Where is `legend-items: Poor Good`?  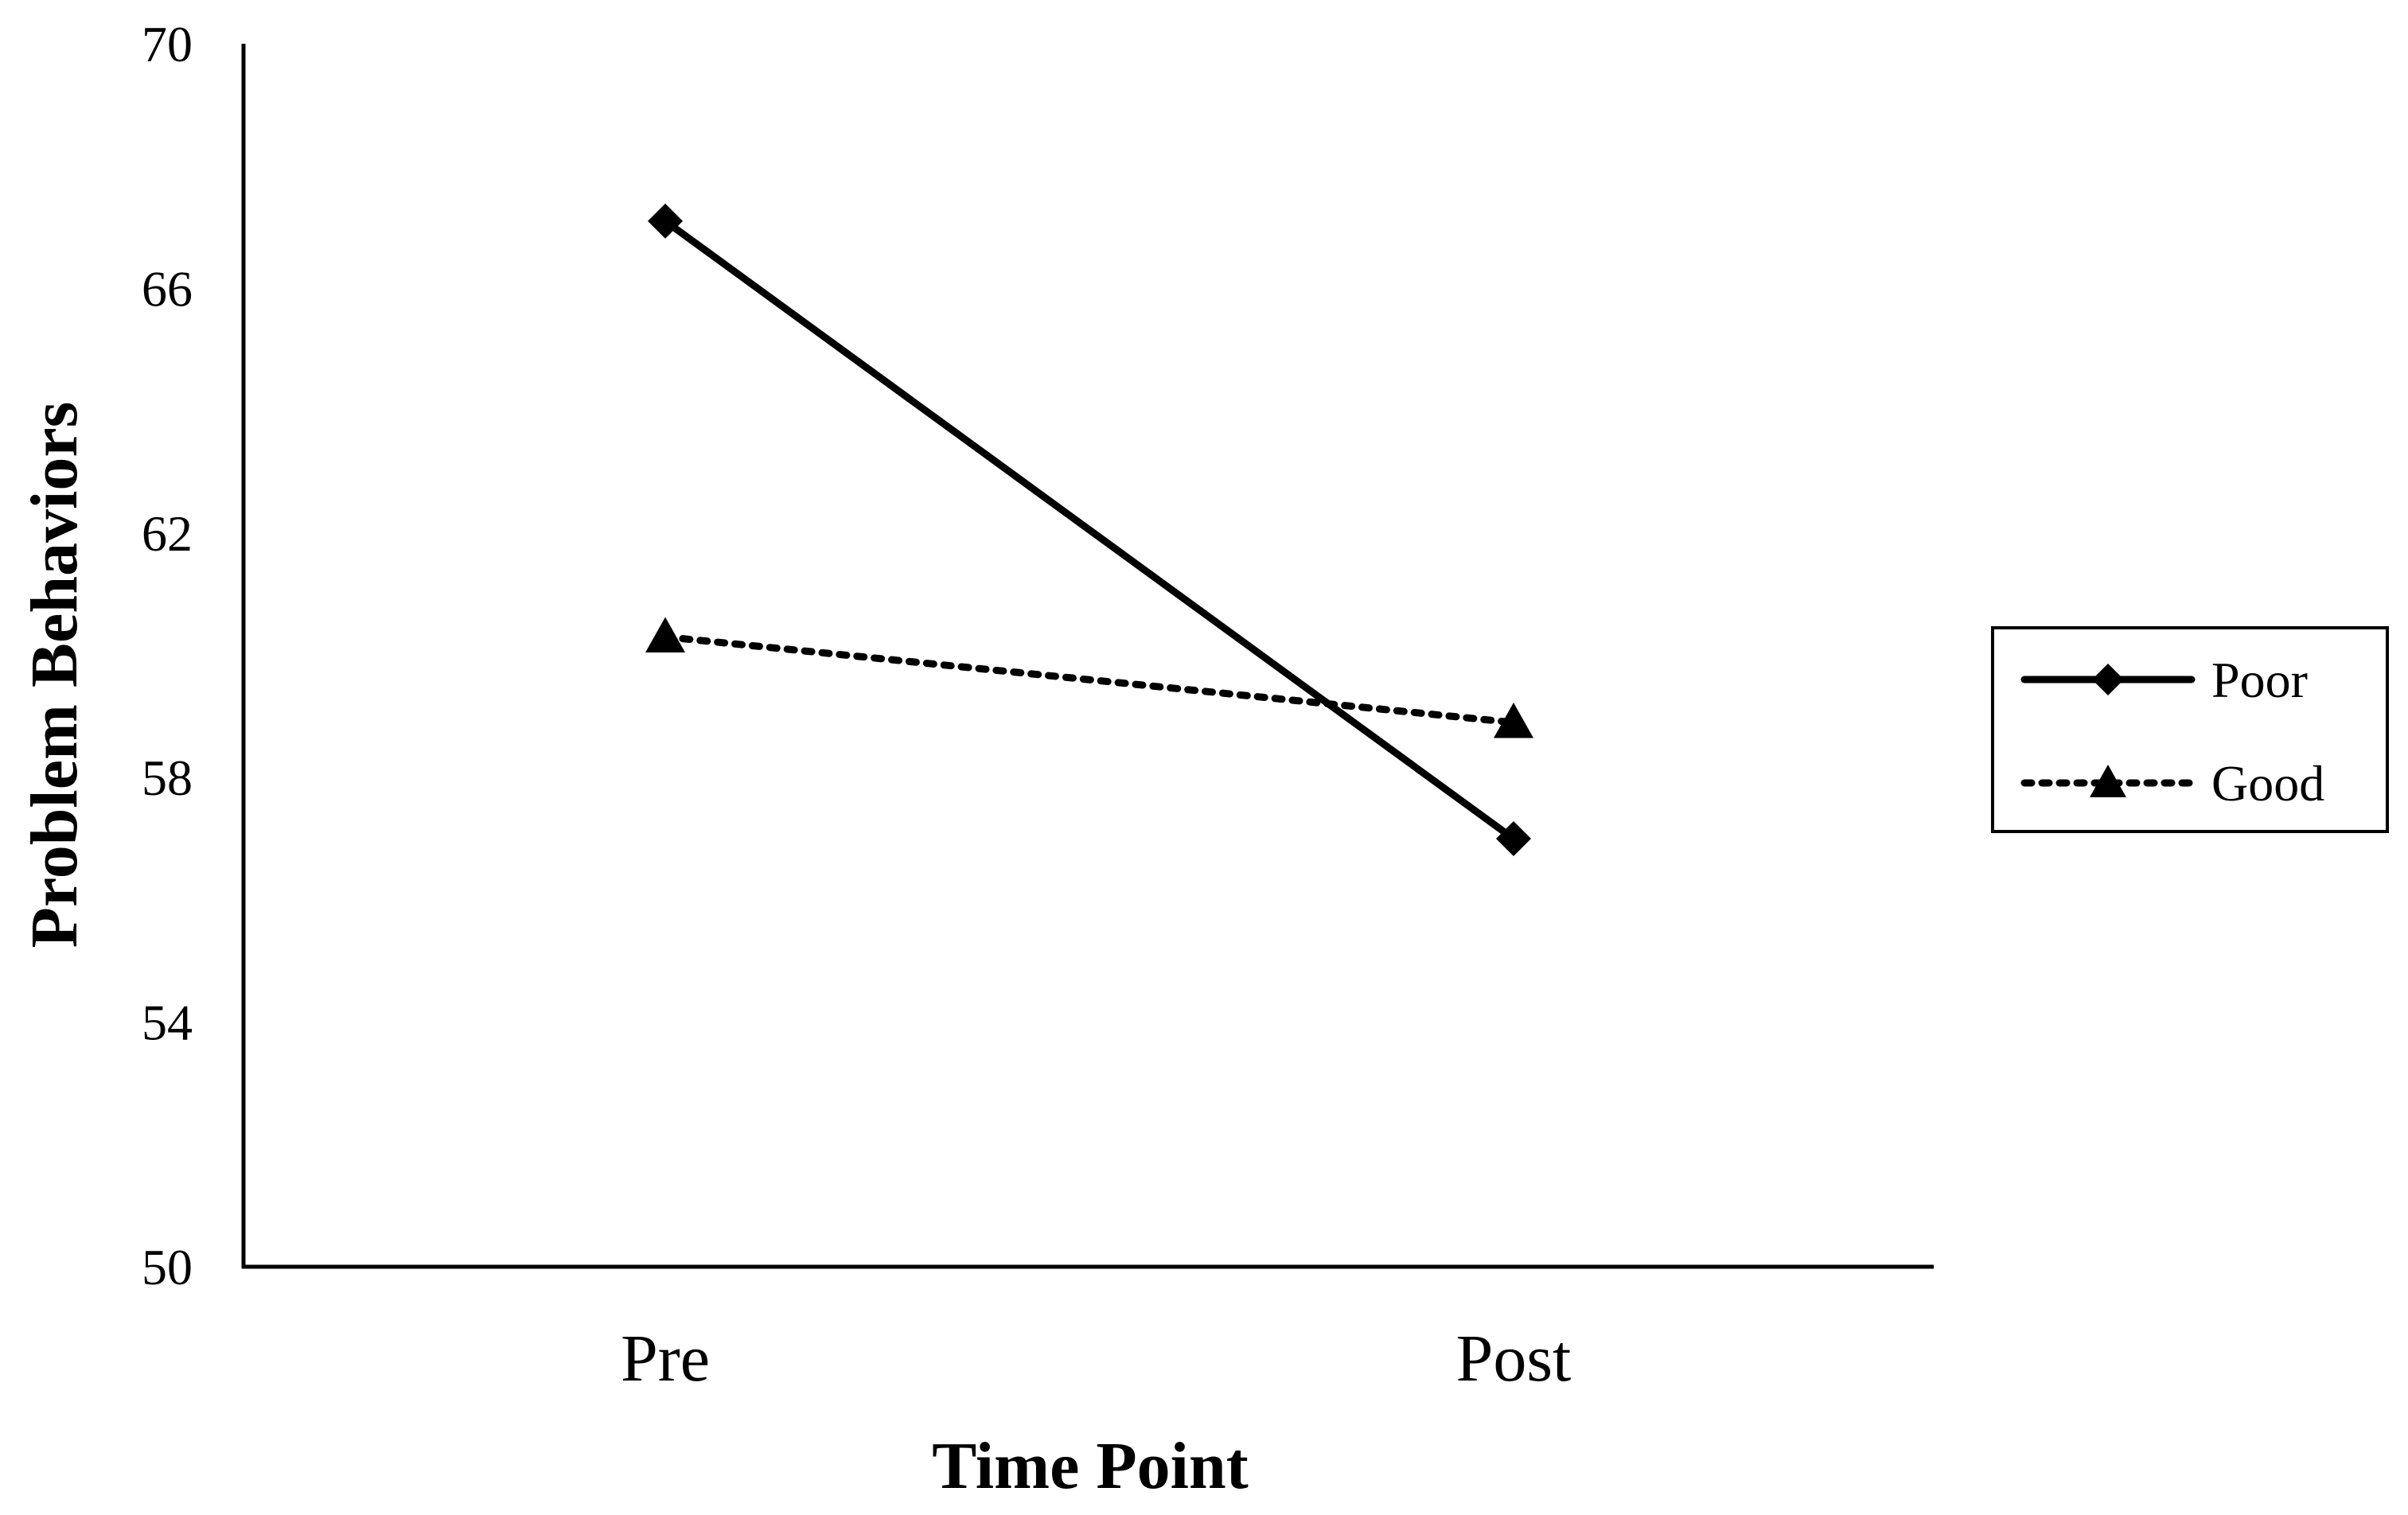
legend-items: Poor Good is located at coordinates (2172, 732).